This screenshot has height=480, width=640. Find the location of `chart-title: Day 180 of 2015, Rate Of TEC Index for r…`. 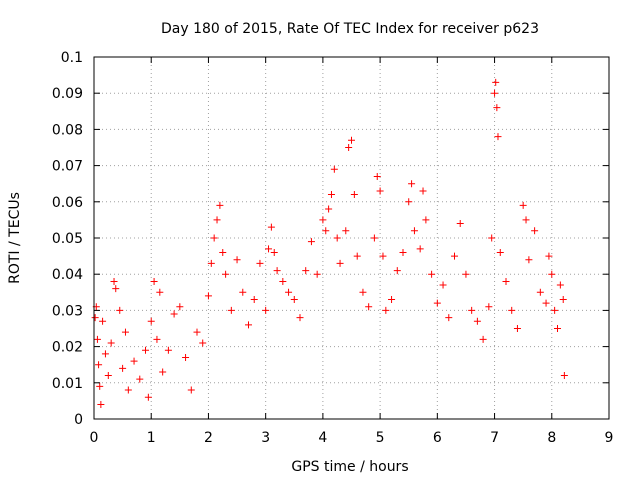

chart-title: Day 180 of 2015, Rate Of TEC Index for r… is located at coordinates (350, 29).